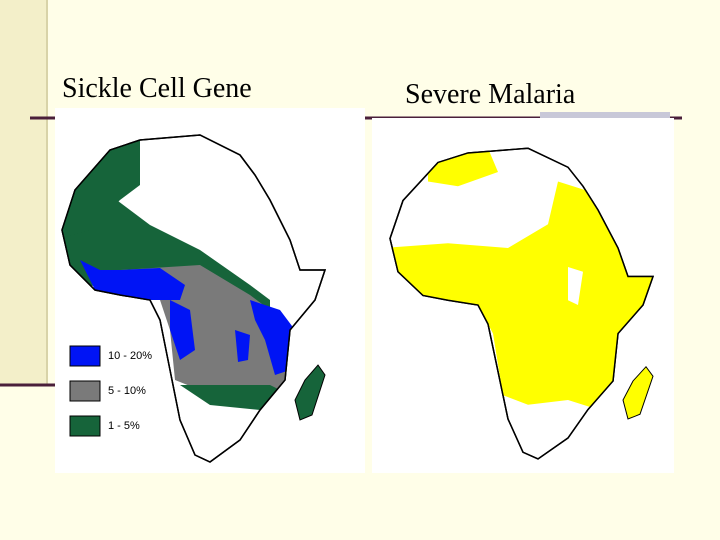 Image resolution: width=720 pixels, height=540 pixels. I want to click on right-title: Severe Malaria, so click(490, 94).